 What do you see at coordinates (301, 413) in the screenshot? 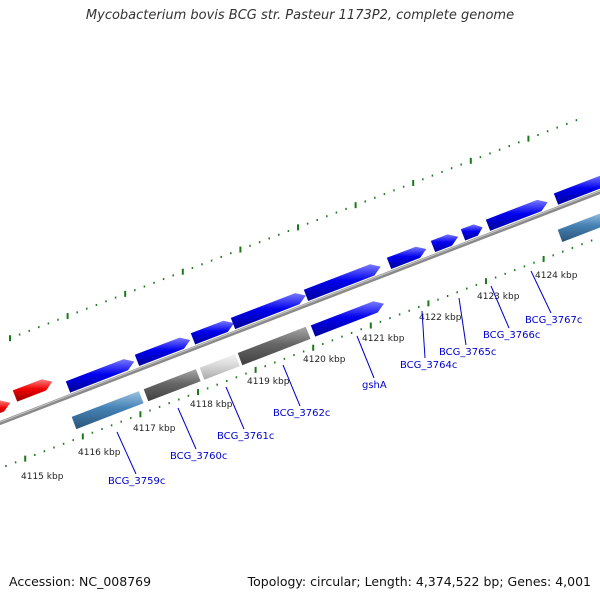
I see `gene-label: BCG_3762c` at bounding box center [301, 413].